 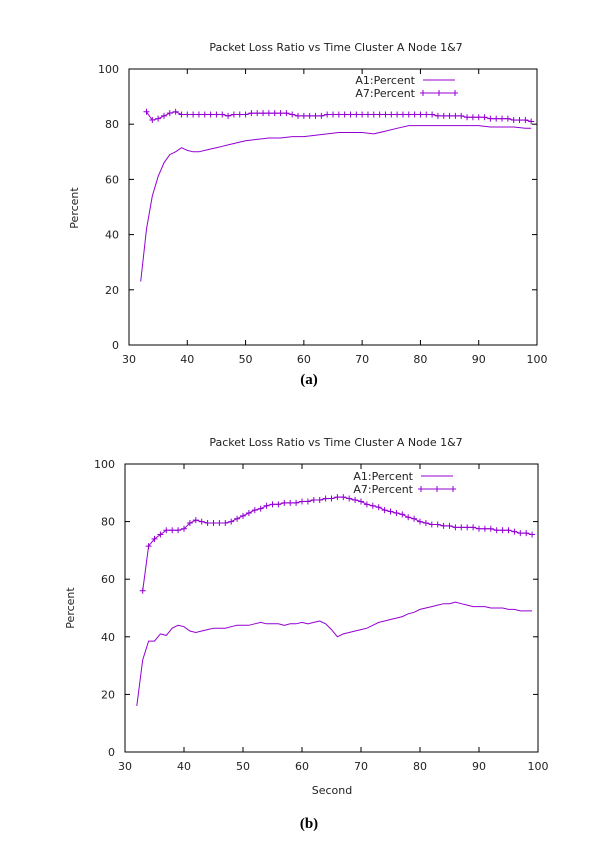 I want to click on y-tick-label: 40, so click(x=108, y=637).